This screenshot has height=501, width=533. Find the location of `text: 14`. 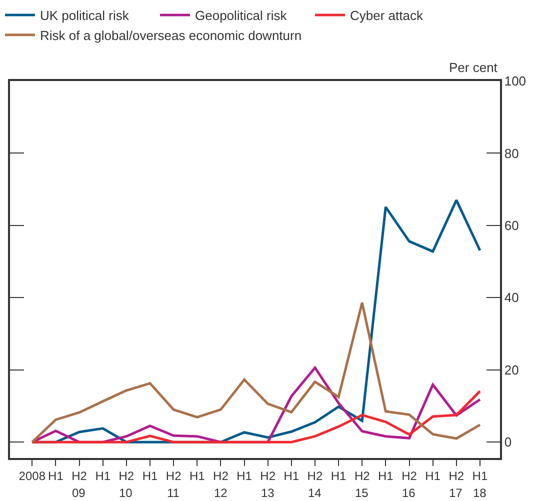

text: 14 is located at coordinates (315, 493).